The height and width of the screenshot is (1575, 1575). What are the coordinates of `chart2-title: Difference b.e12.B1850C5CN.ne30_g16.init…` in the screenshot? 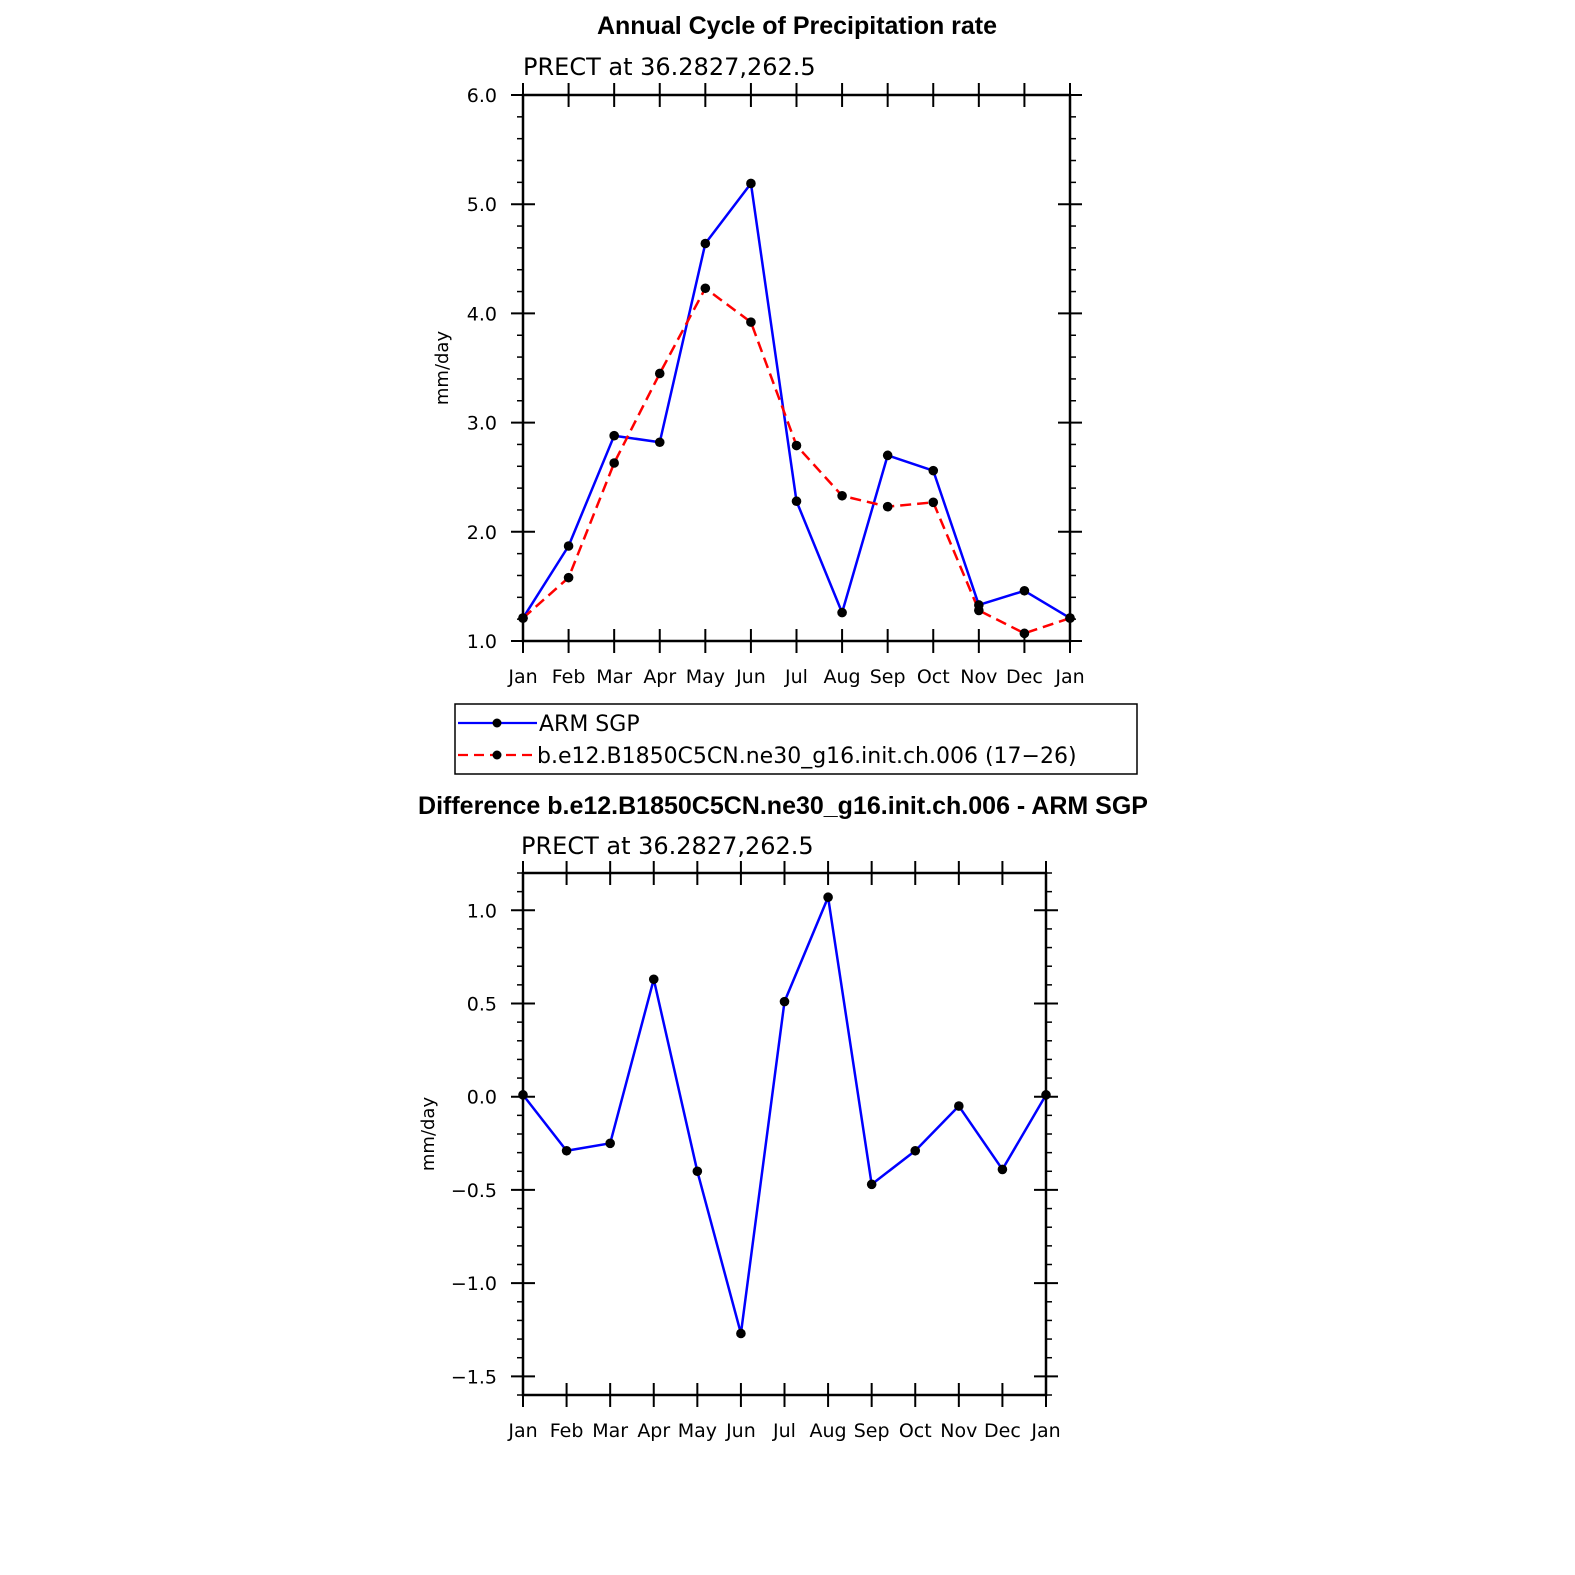 It's located at (783, 806).